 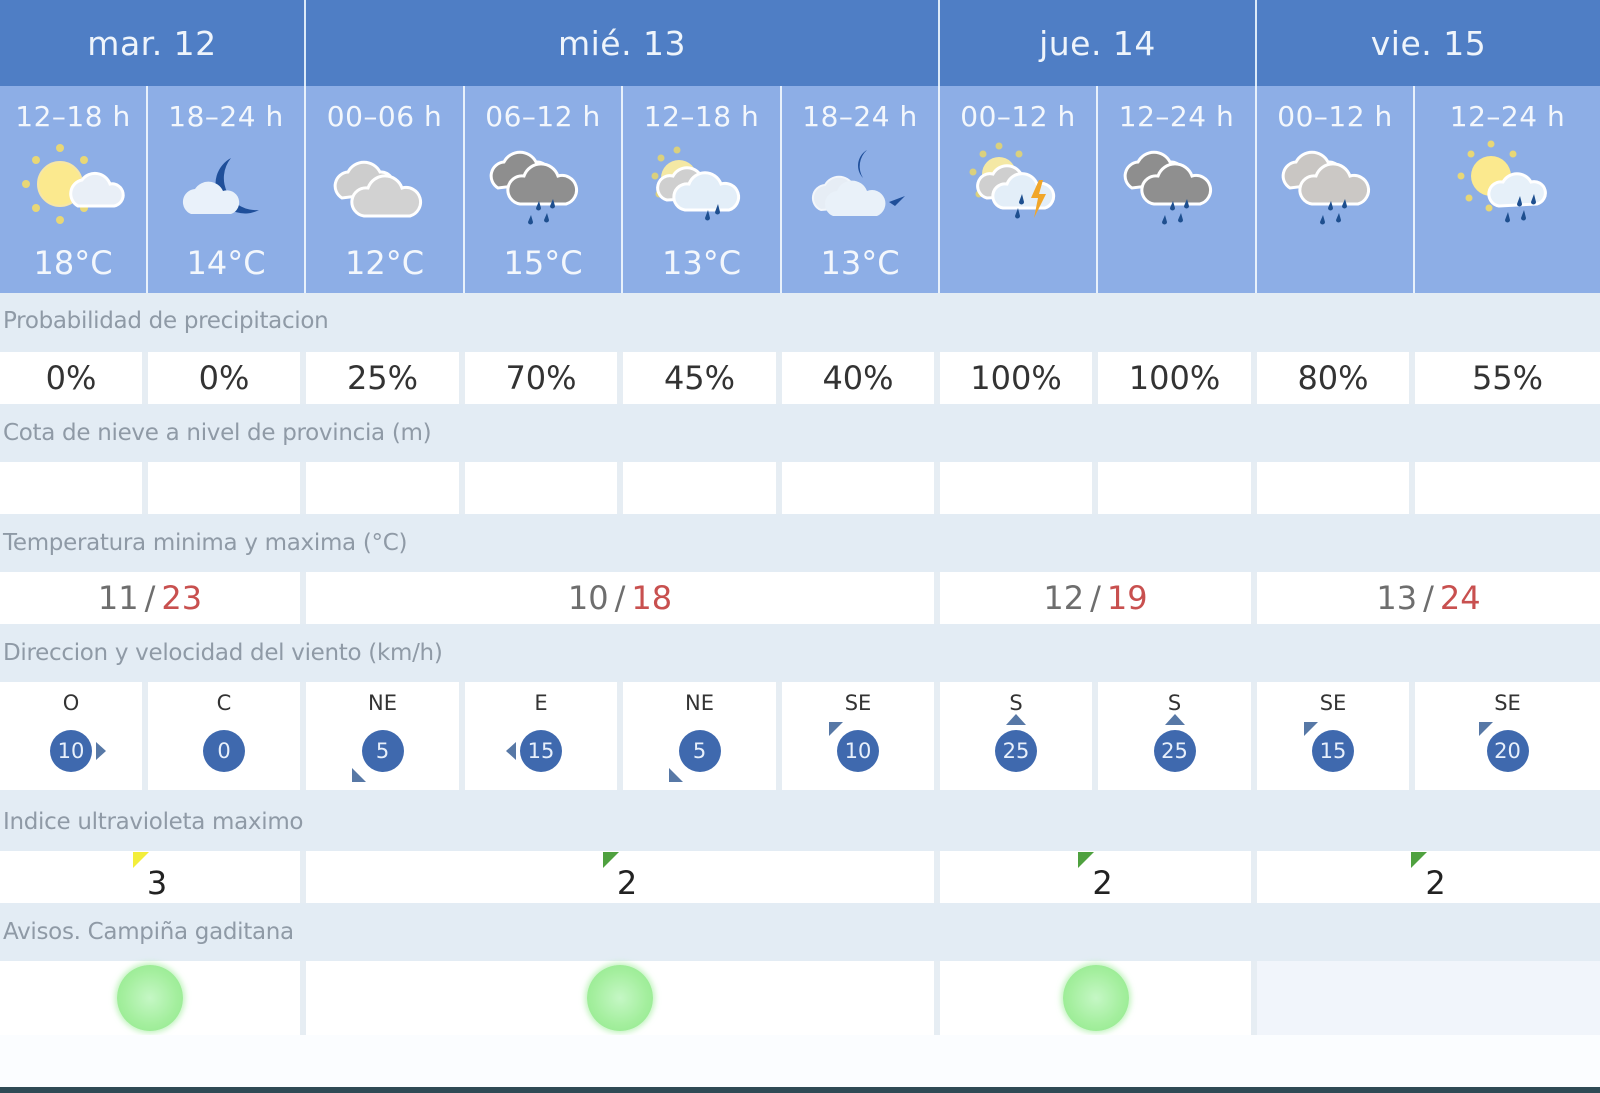 I want to click on warnings-row, so click(x=800, y=998).